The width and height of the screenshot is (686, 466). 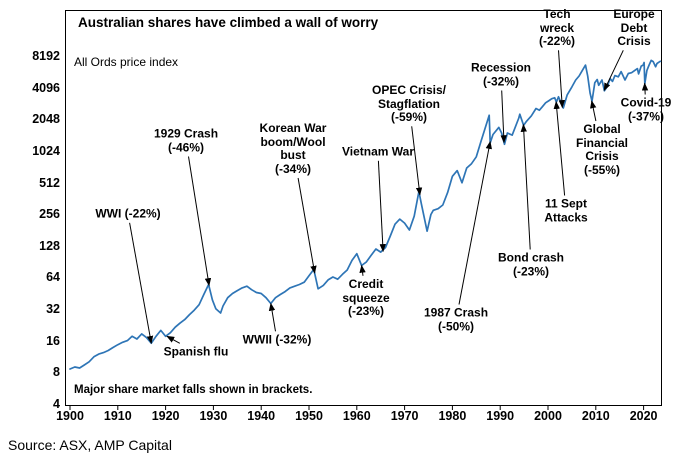 I want to click on y-tick-label: 4096, so click(x=46, y=87).